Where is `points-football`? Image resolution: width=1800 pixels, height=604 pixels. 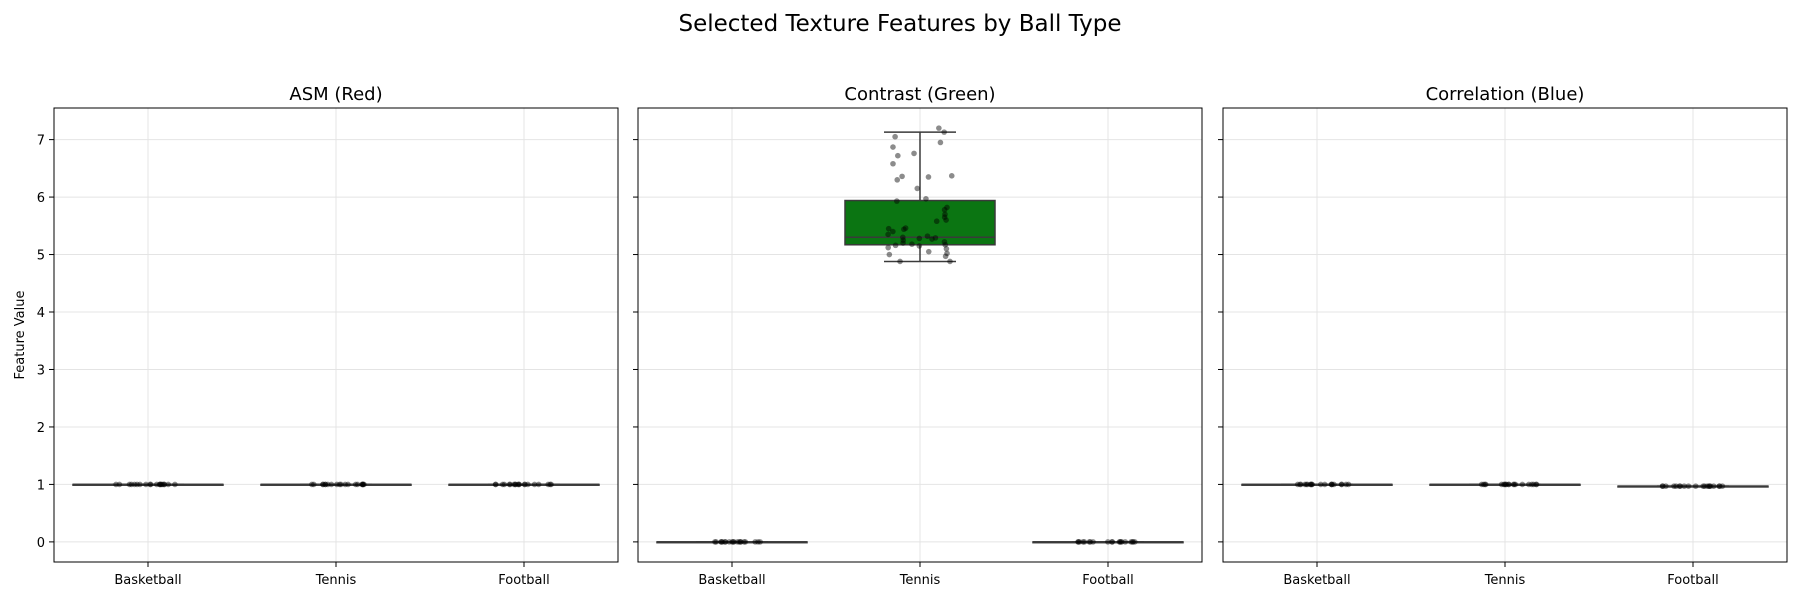 points-football is located at coordinates (1106, 542).